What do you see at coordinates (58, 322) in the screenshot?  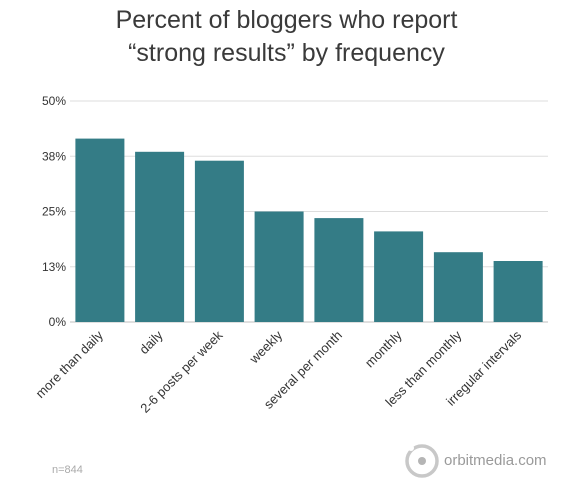 I see `y-tick-label: 0%` at bounding box center [58, 322].